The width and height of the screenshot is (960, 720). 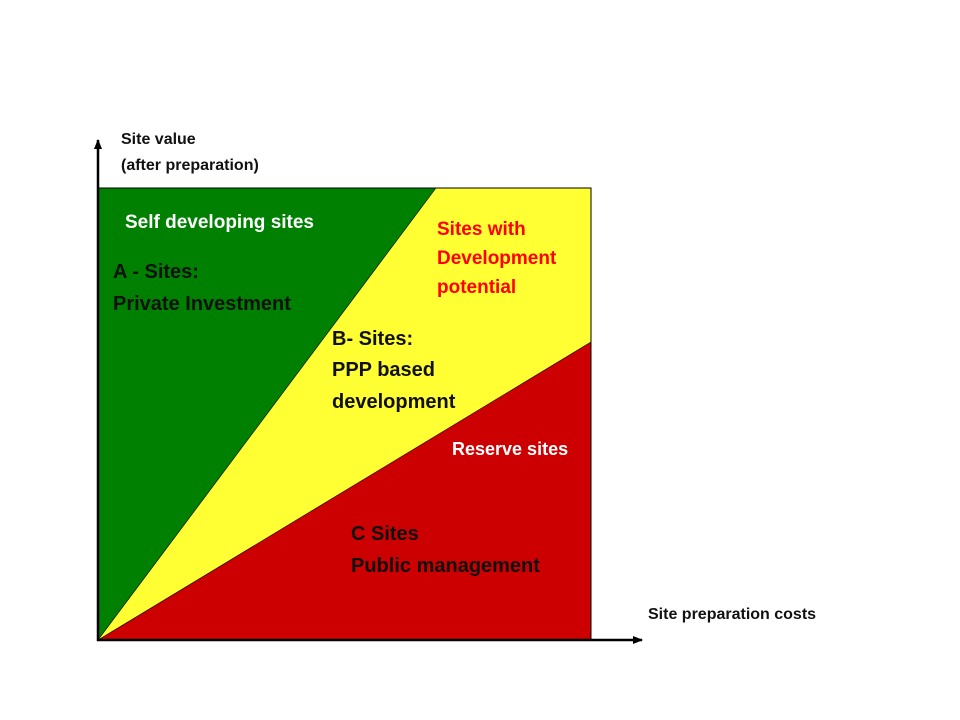 I want to click on b-sites-line2: PPP based, so click(x=383, y=370).